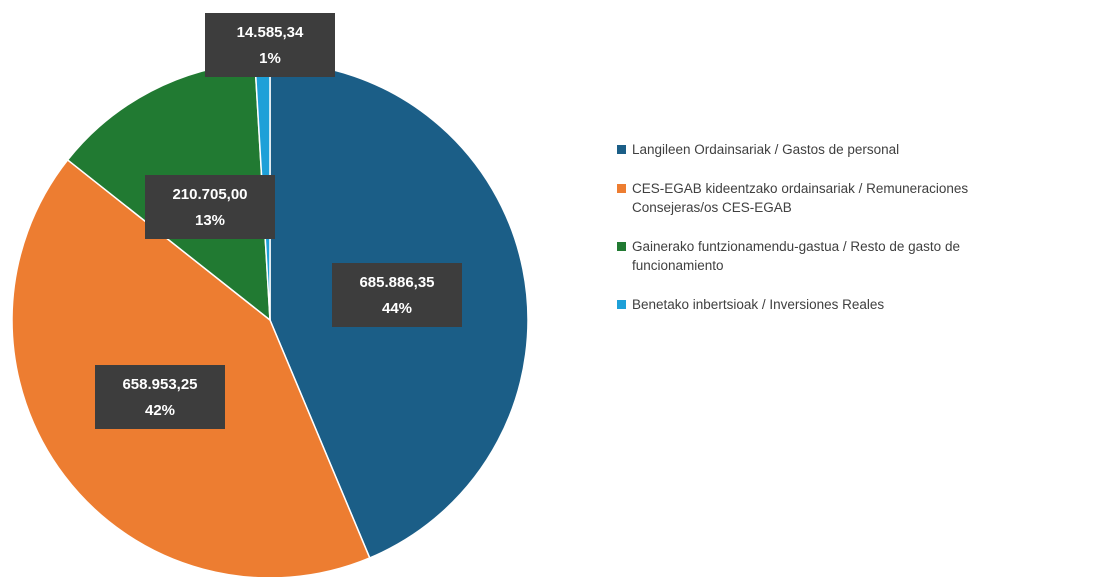  What do you see at coordinates (159, 384) in the screenshot?
I see `data-label-value: 658.953,25` at bounding box center [159, 384].